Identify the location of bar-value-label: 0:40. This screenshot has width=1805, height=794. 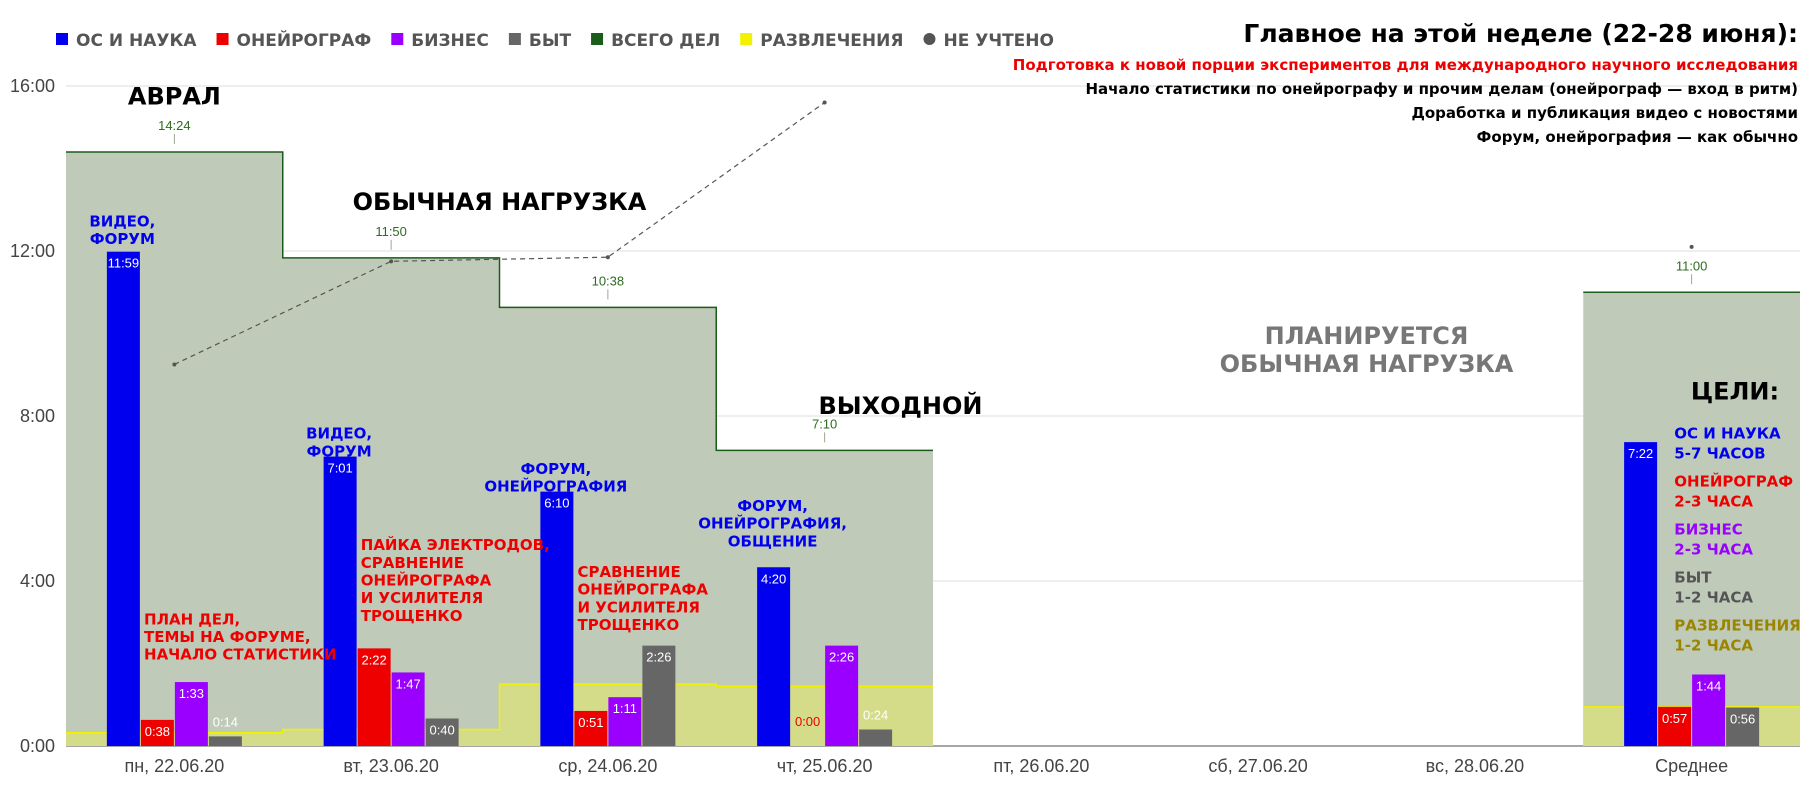
(441, 729).